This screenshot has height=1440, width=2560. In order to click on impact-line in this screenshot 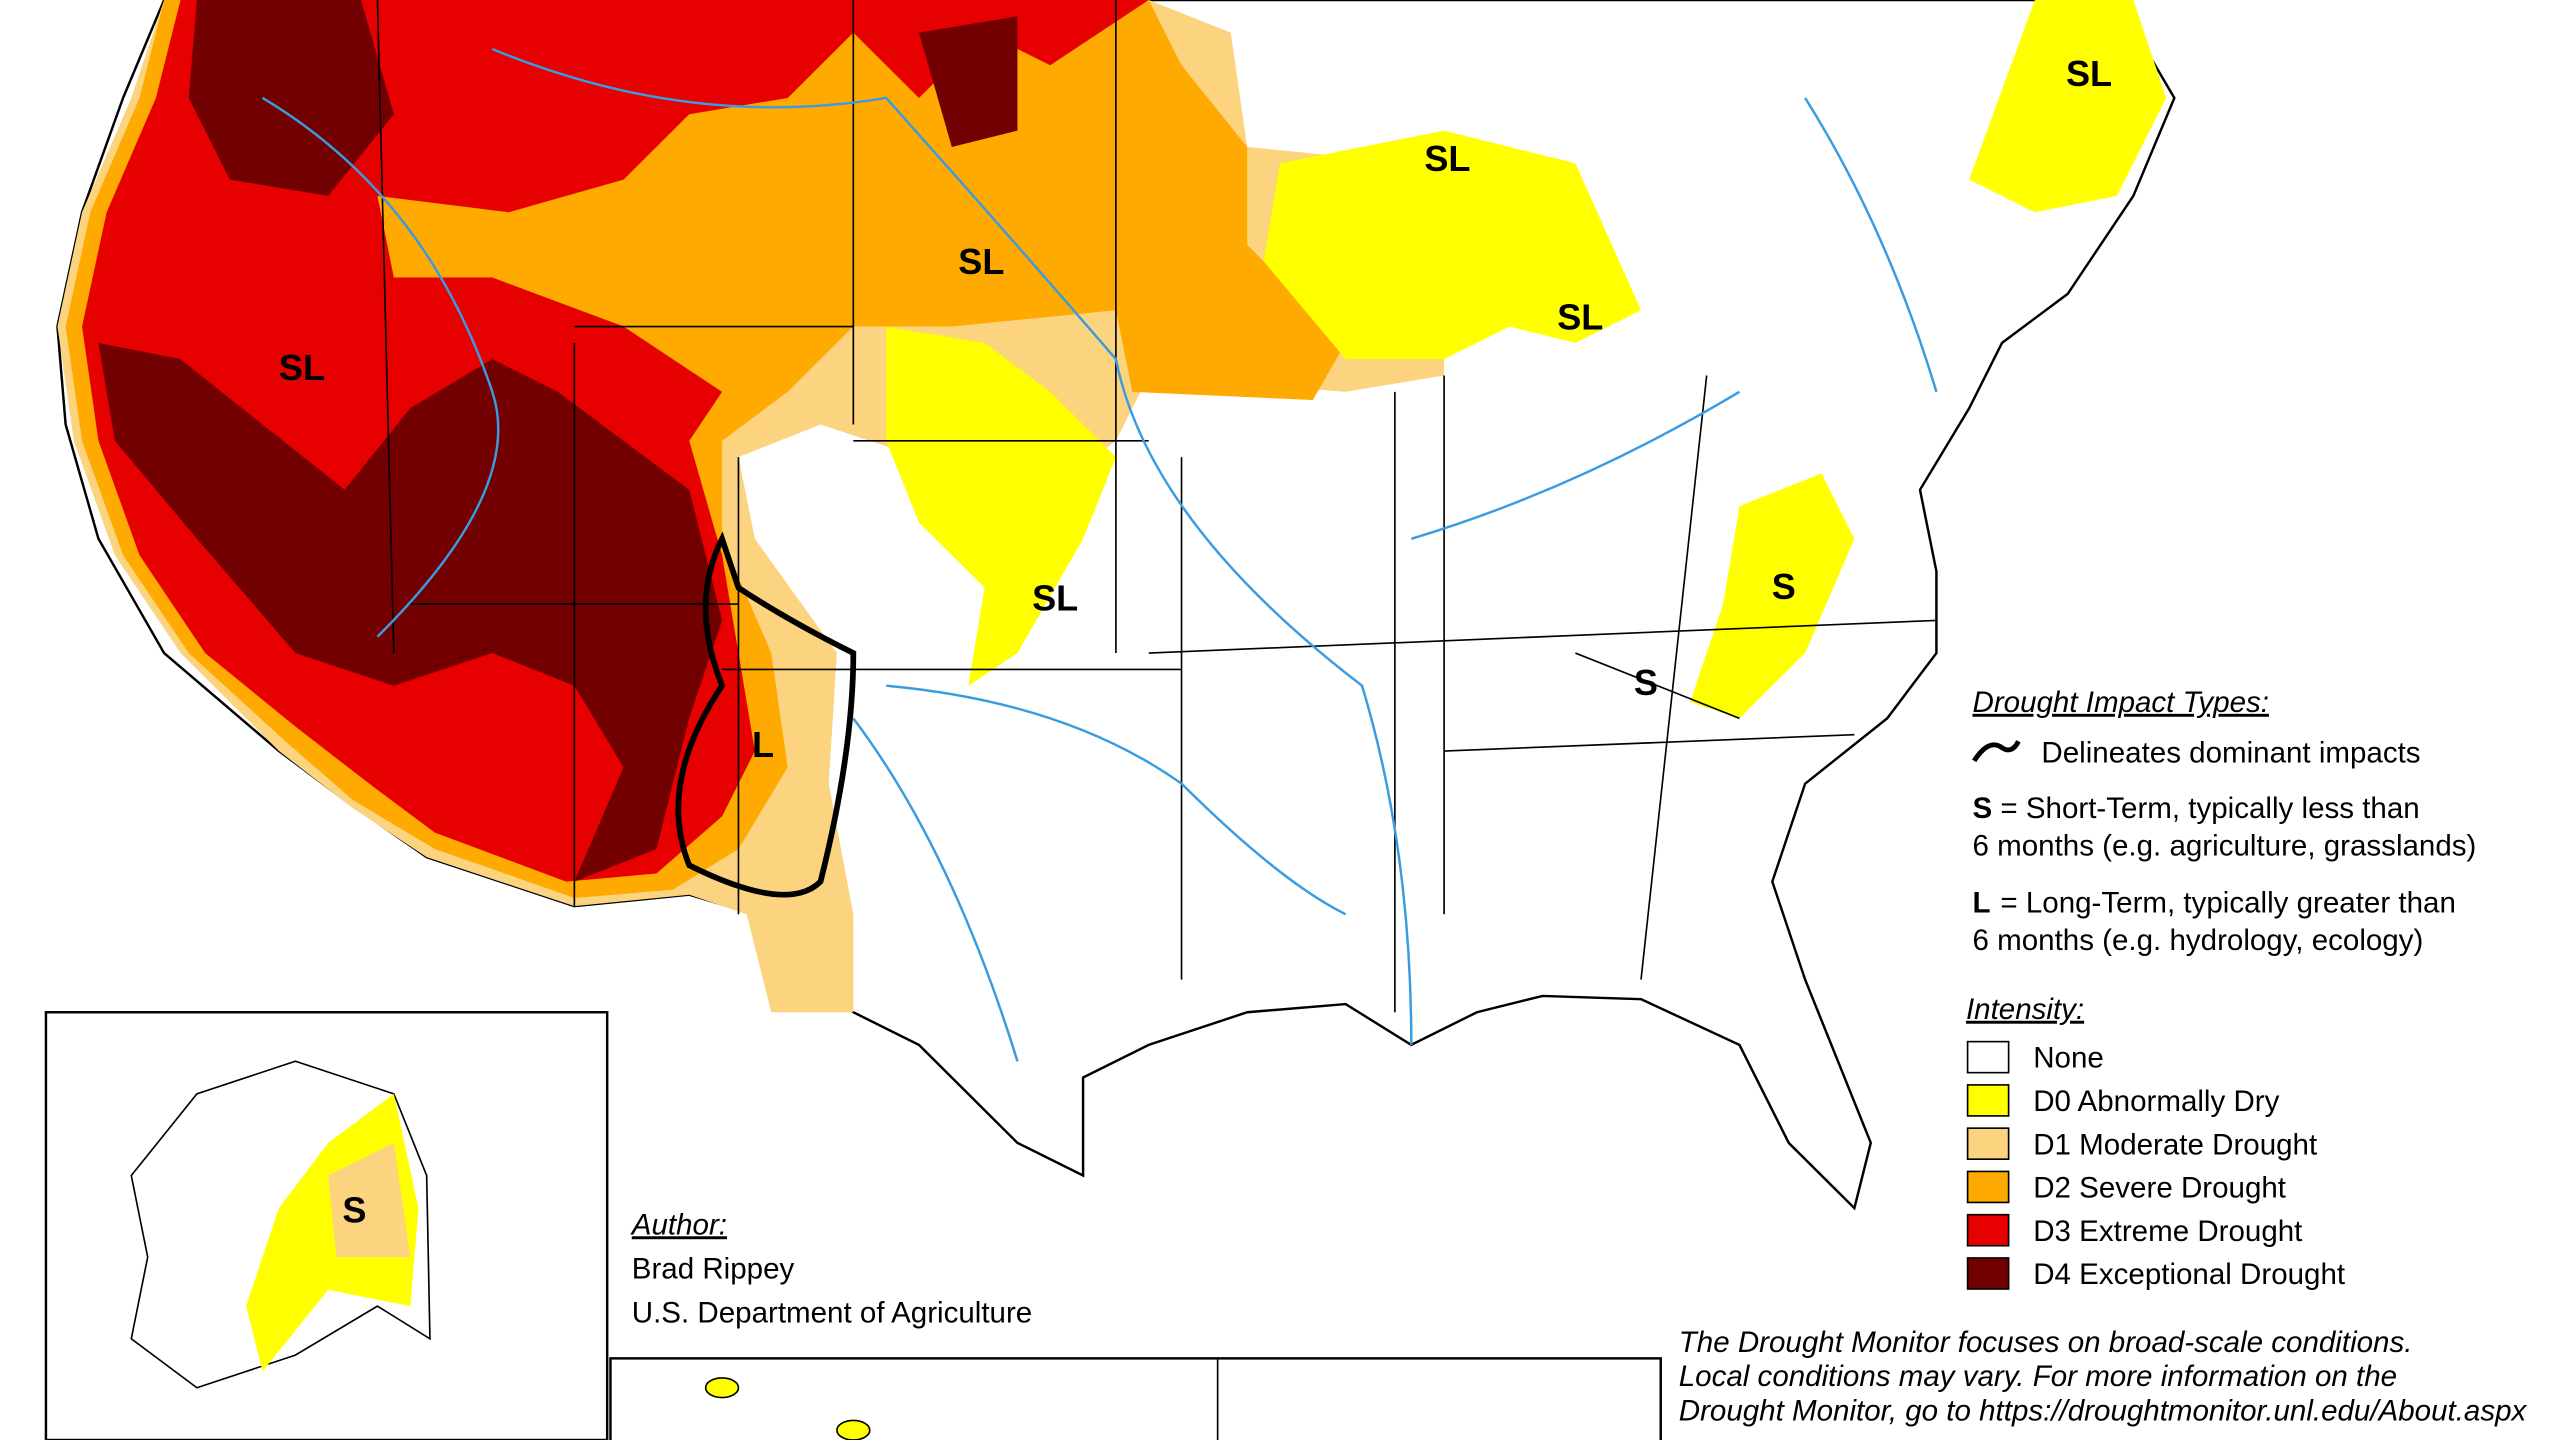, I will do `click(766, 714)`.